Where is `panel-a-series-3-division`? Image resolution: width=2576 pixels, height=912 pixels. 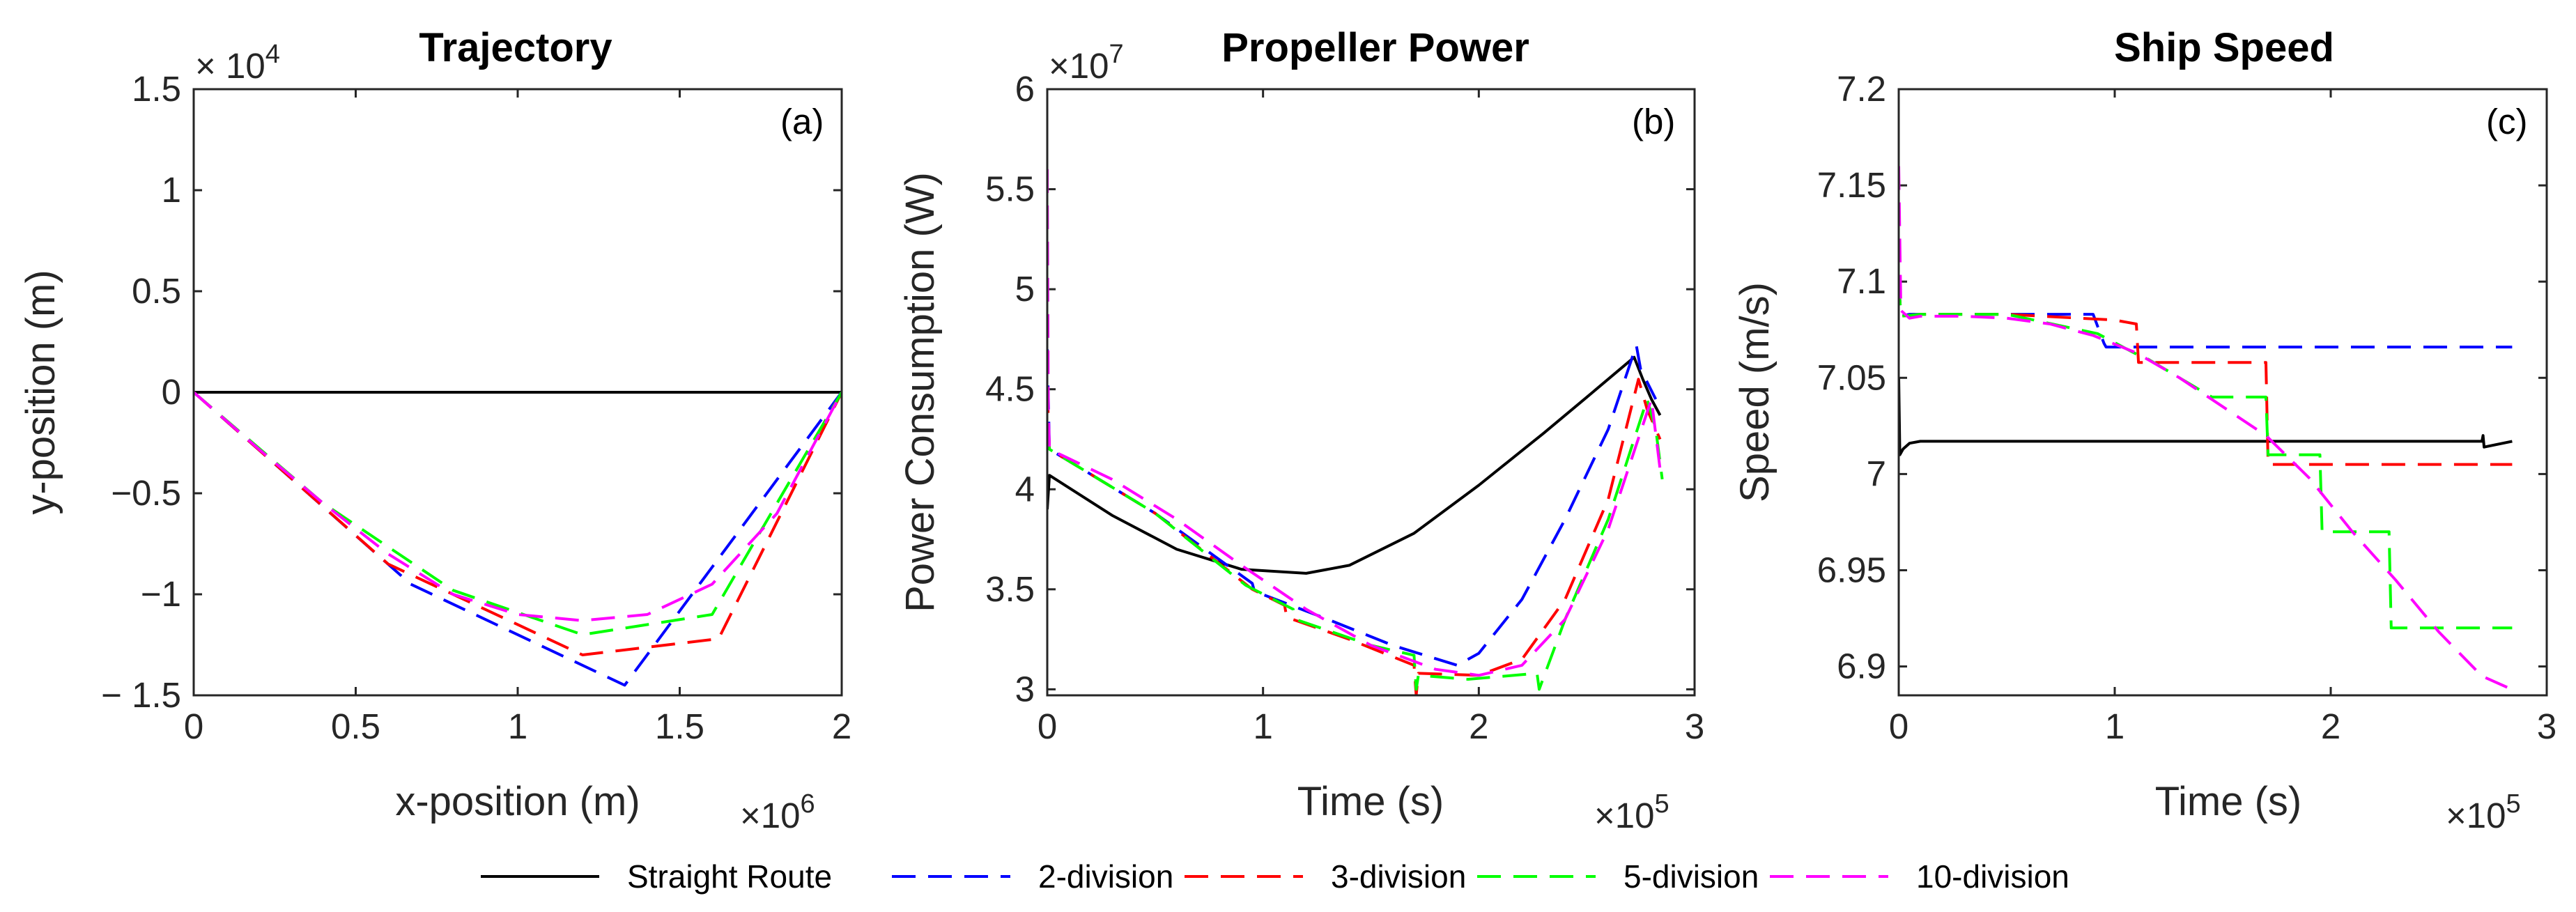 panel-a-series-3-division is located at coordinates (518, 523).